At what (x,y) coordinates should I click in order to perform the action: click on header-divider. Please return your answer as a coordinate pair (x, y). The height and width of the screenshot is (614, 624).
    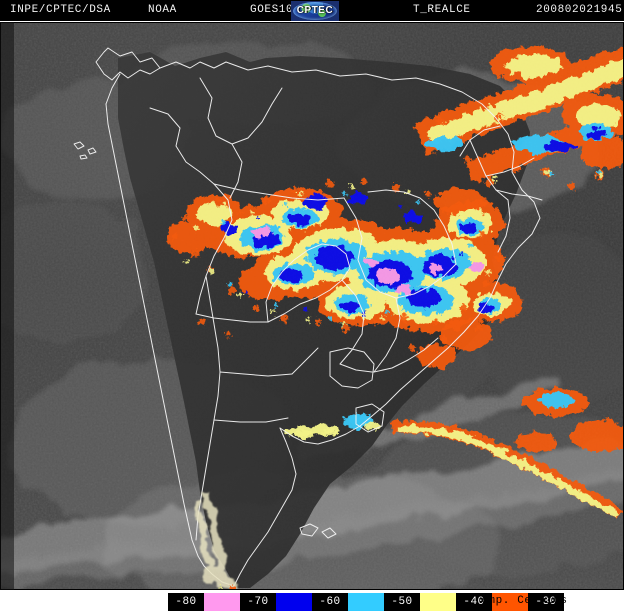
    Looking at the image, I should click on (312, 21).